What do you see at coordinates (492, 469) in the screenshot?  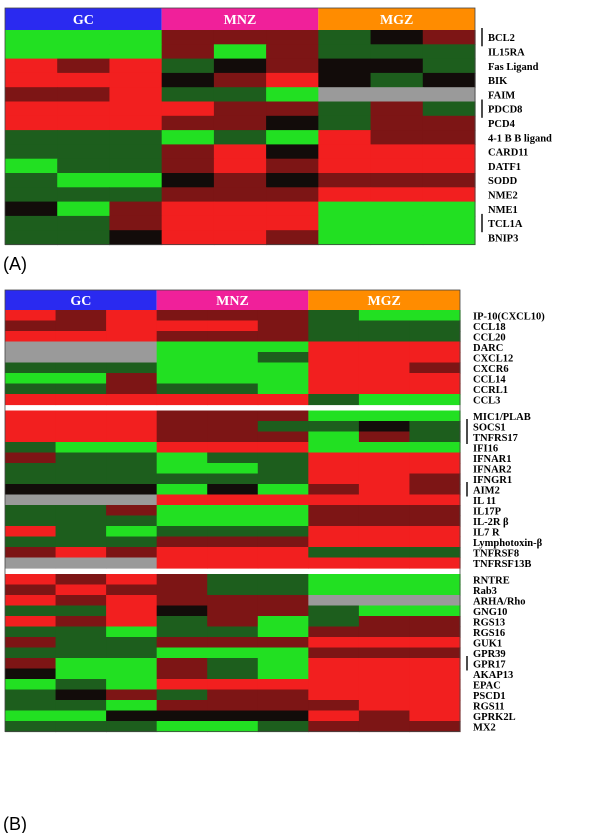 I see `gene-label: IFNAR2` at bounding box center [492, 469].